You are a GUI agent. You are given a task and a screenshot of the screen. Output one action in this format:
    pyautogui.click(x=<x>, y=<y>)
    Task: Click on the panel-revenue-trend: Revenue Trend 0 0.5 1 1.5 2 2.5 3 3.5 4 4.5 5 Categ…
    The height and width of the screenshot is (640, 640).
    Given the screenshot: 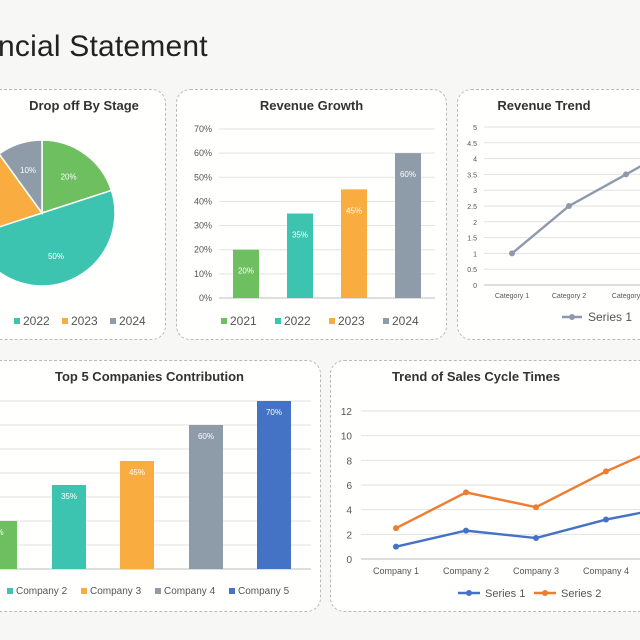 What is the action you would take?
    pyautogui.click(x=548, y=214)
    